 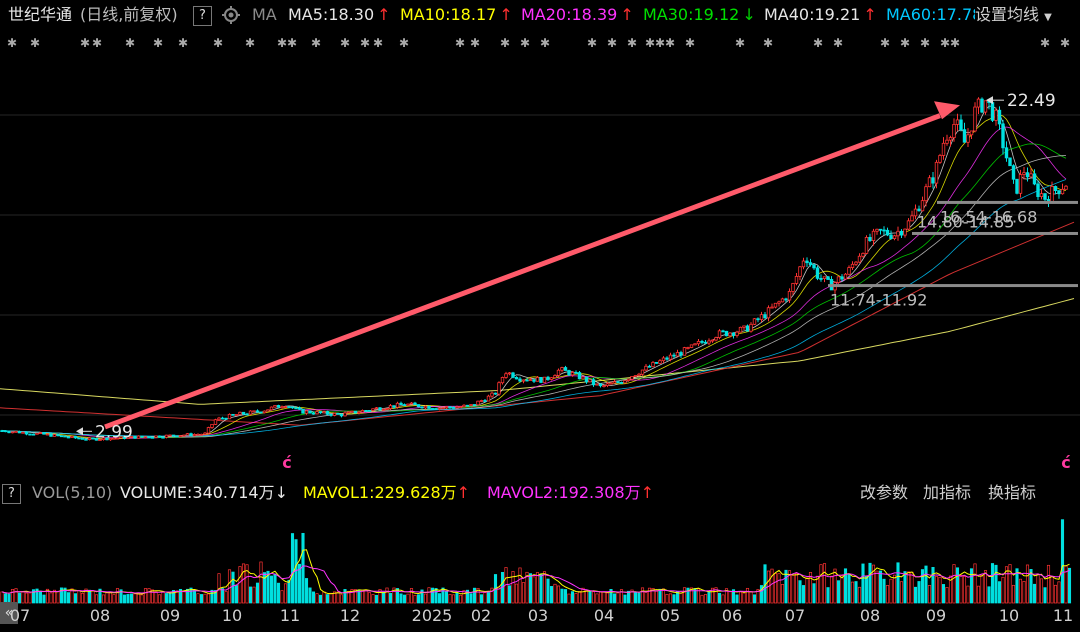 What do you see at coordinates (350, 615) in the screenshot?
I see `x-tick: 12` at bounding box center [350, 615].